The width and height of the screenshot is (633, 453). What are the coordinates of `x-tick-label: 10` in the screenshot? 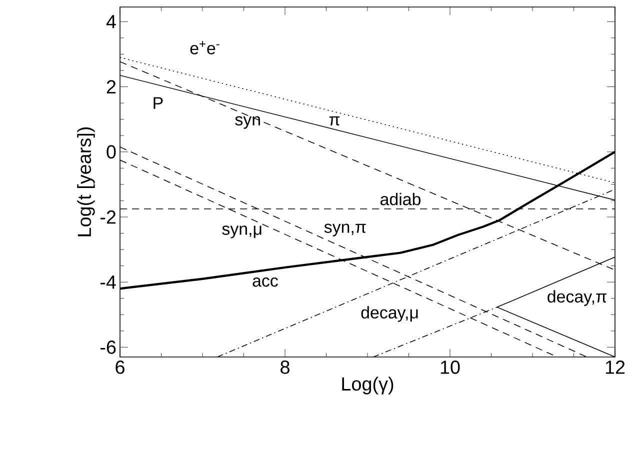 It's located at (450, 367).